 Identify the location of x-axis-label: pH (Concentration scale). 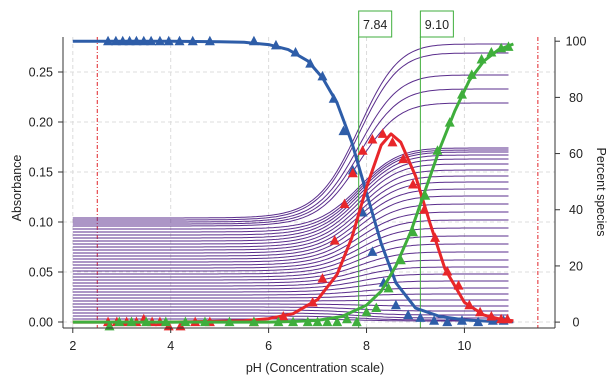
(315, 368).